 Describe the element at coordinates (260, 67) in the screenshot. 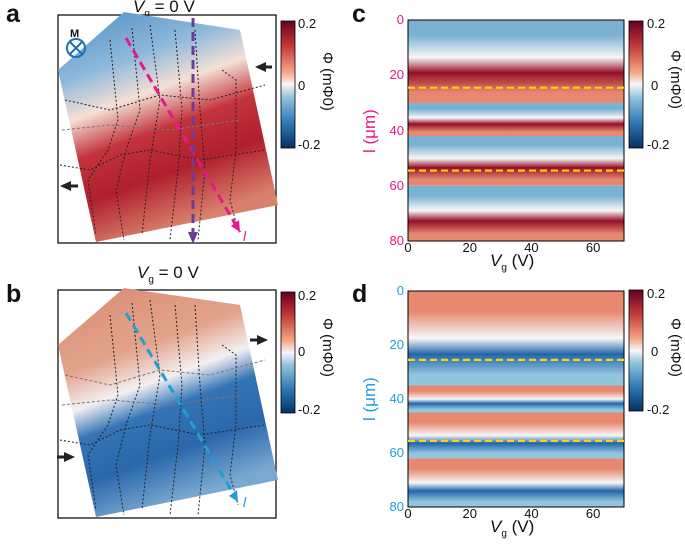

I see `panel-a-arrow-right-icon` at that location.